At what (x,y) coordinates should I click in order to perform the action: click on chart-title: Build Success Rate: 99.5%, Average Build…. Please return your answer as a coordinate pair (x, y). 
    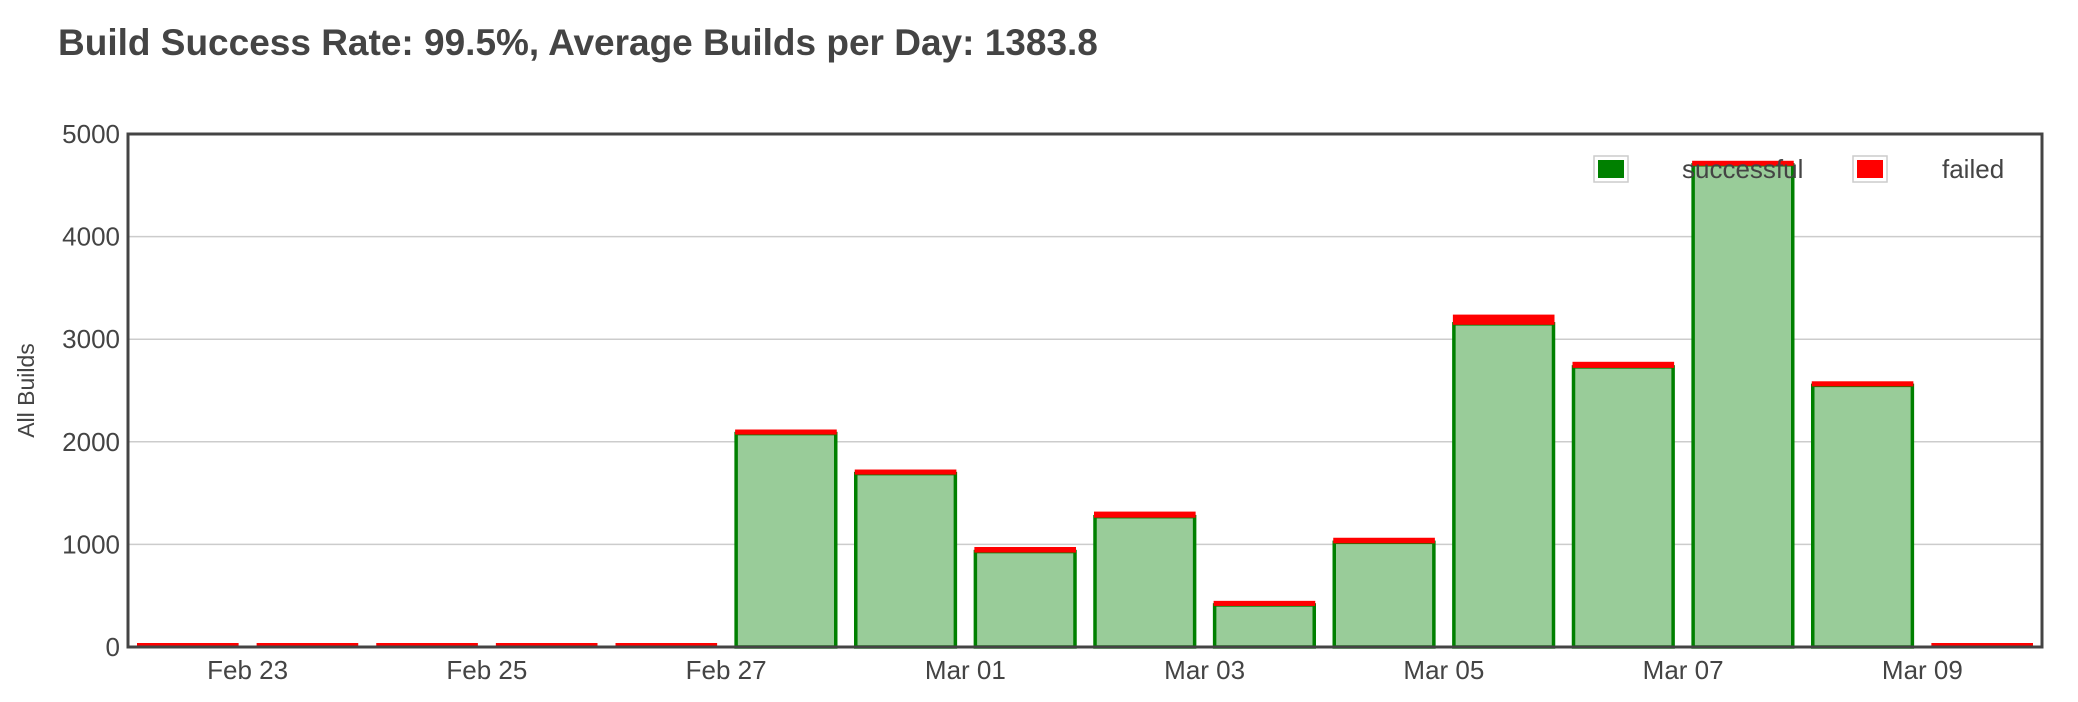
    Looking at the image, I should click on (578, 42).